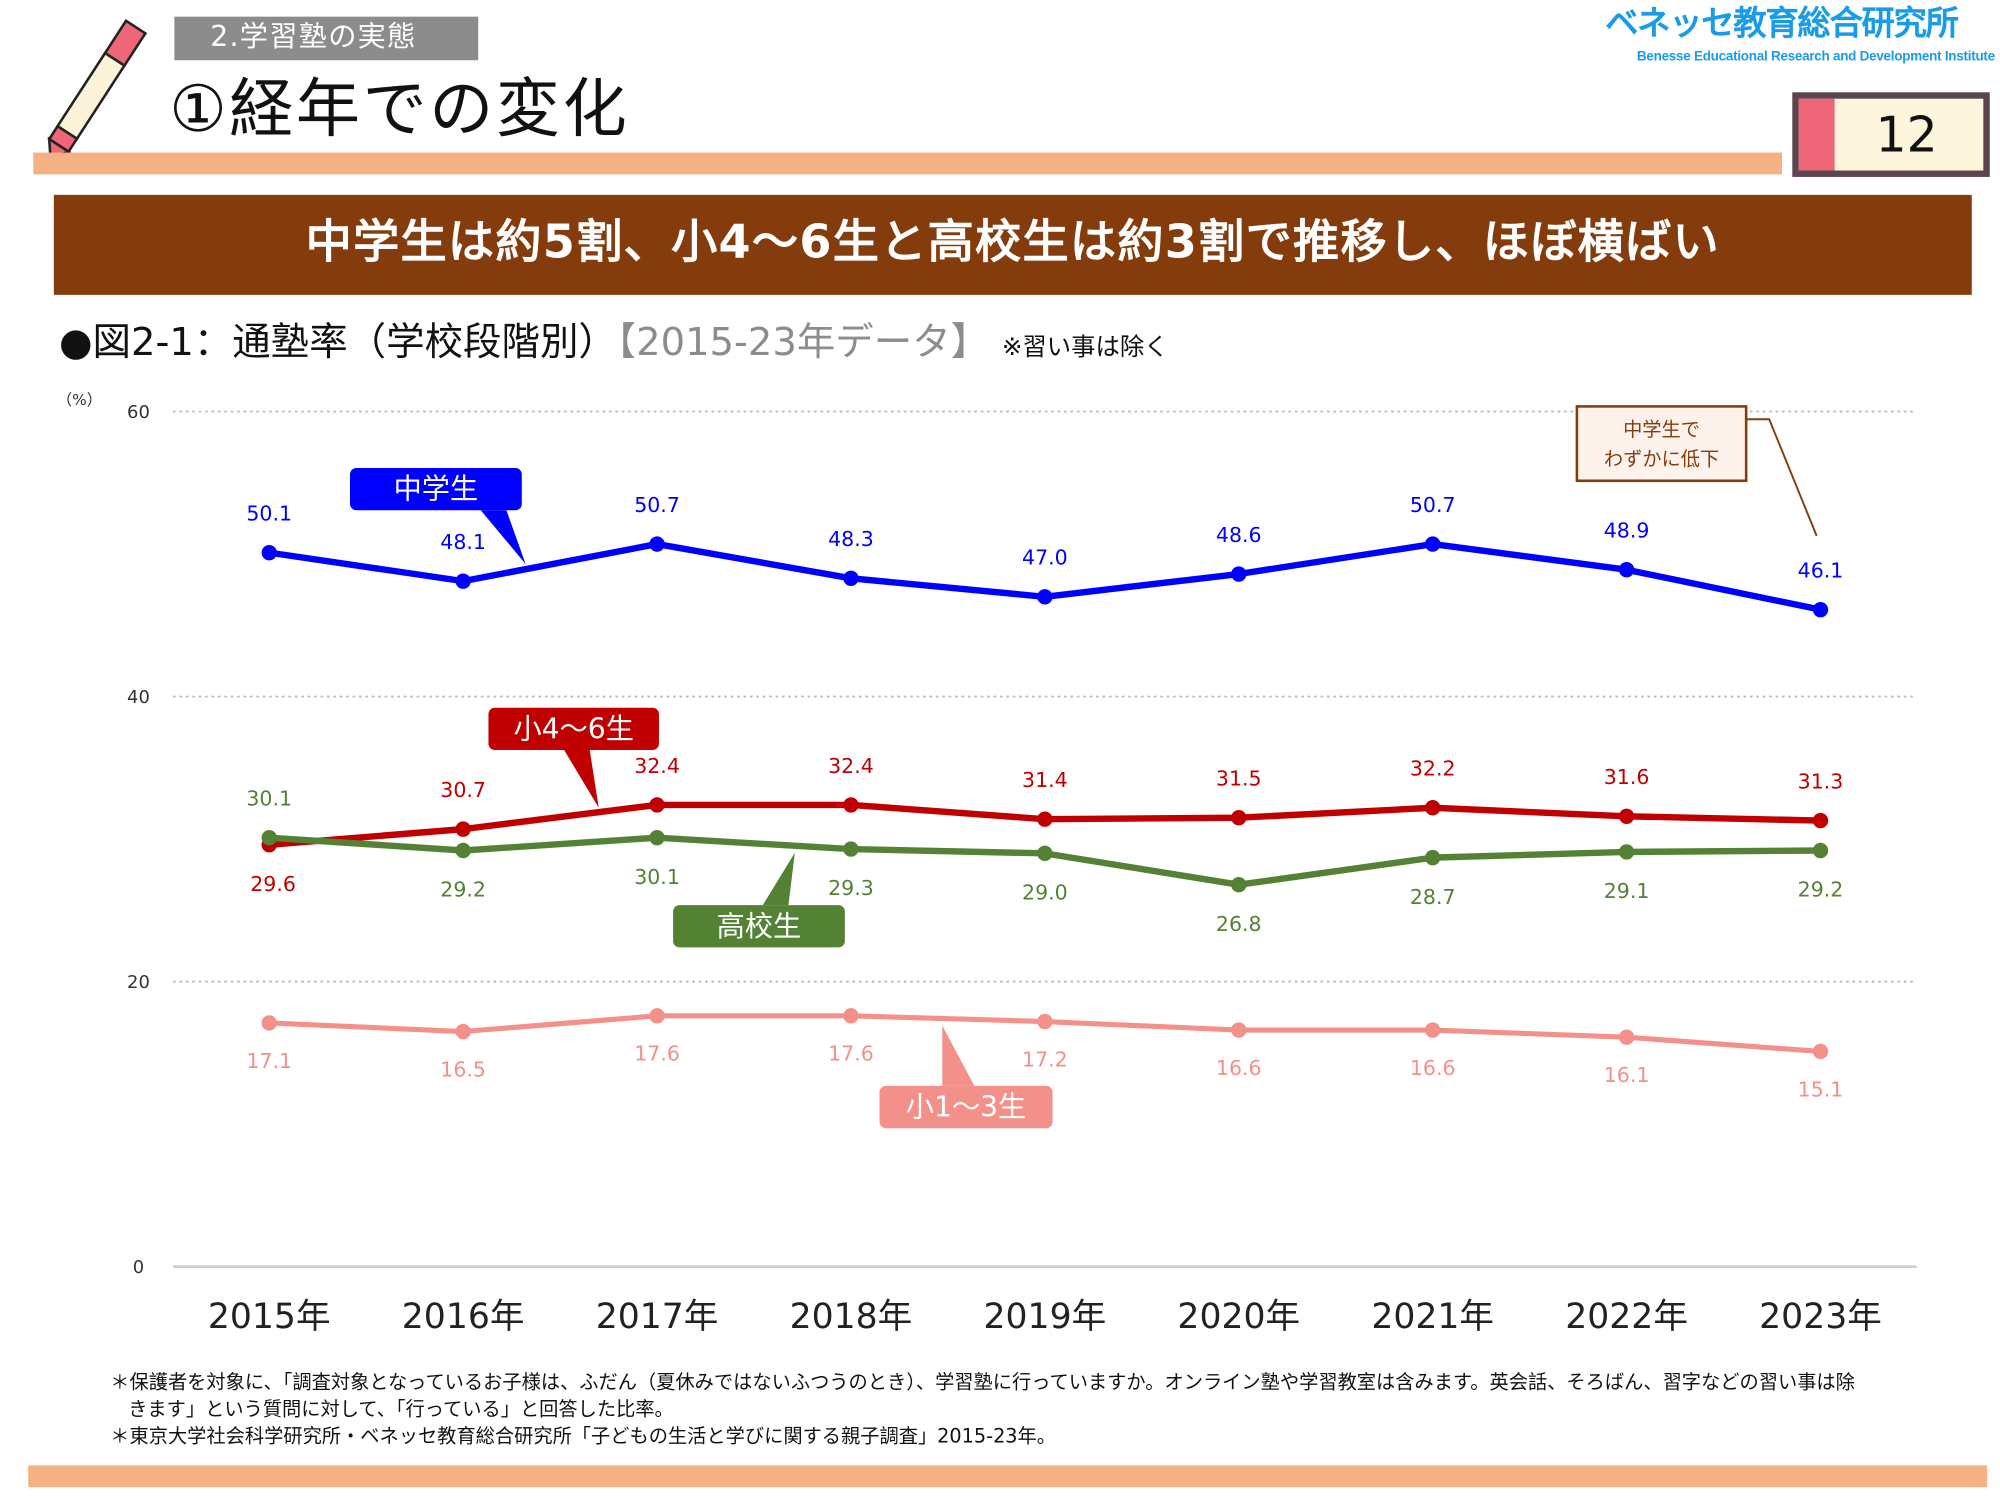 The image size is (2000, 1500). Describe the element at coordinates (851, 1054) in the screenshot. I see `data-label: 17.6` at that location.